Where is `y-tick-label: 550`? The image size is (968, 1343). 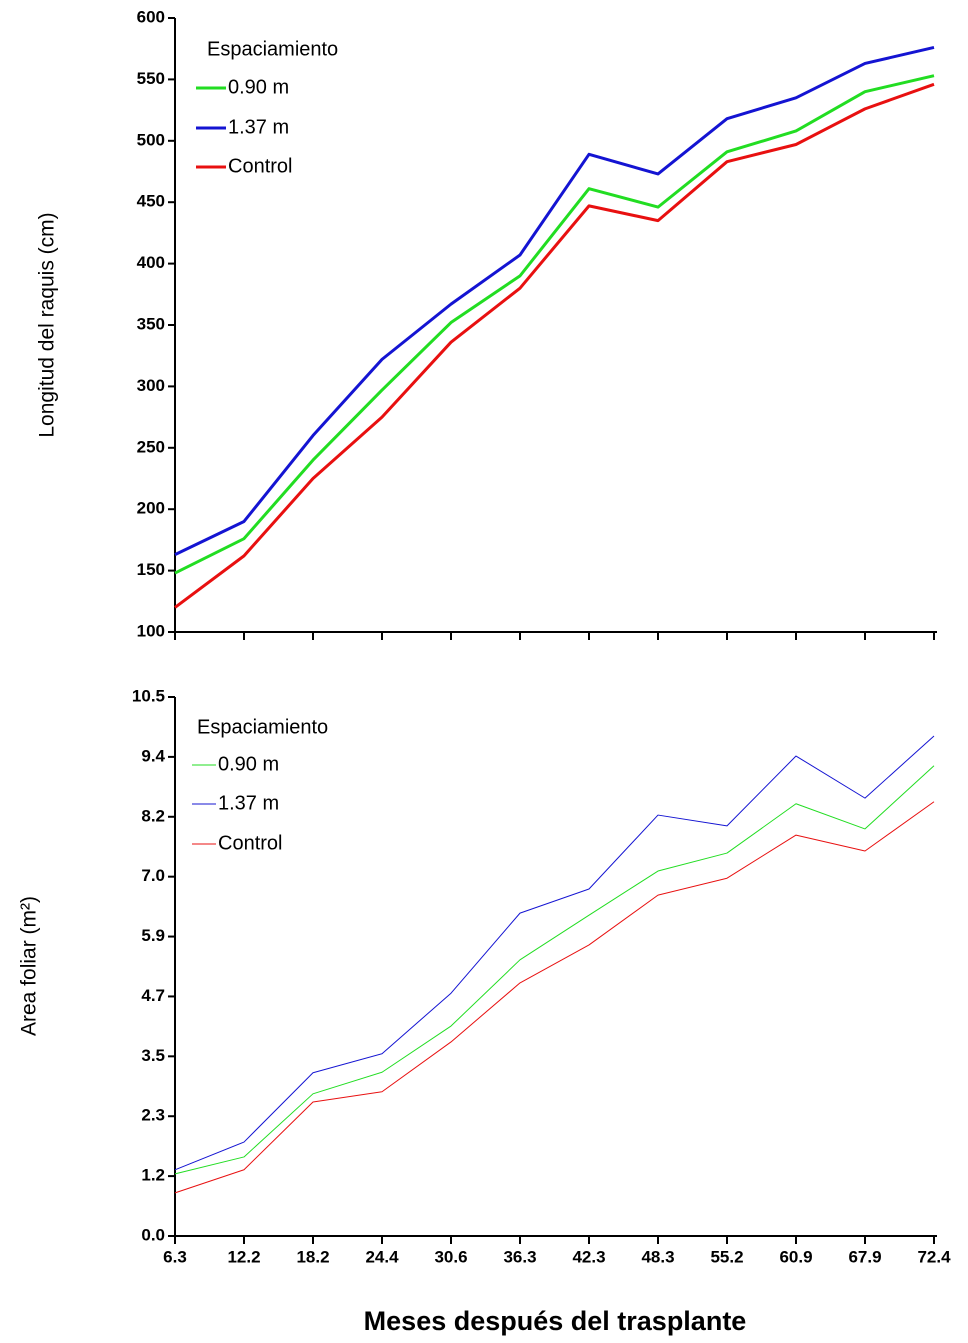
y-tick-label: 550 is located at coordinates (151, 78).